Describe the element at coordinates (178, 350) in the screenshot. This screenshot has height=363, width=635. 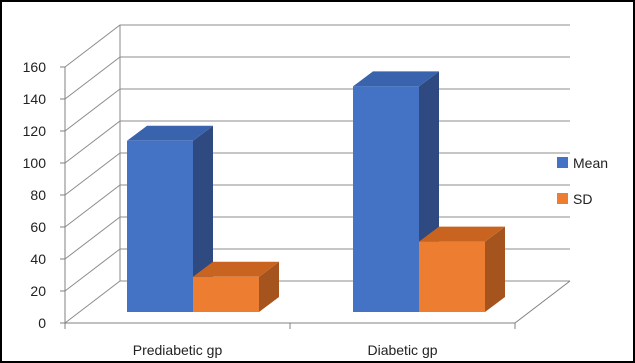
I see `x-category-label: Prediabetic gp` at that location.